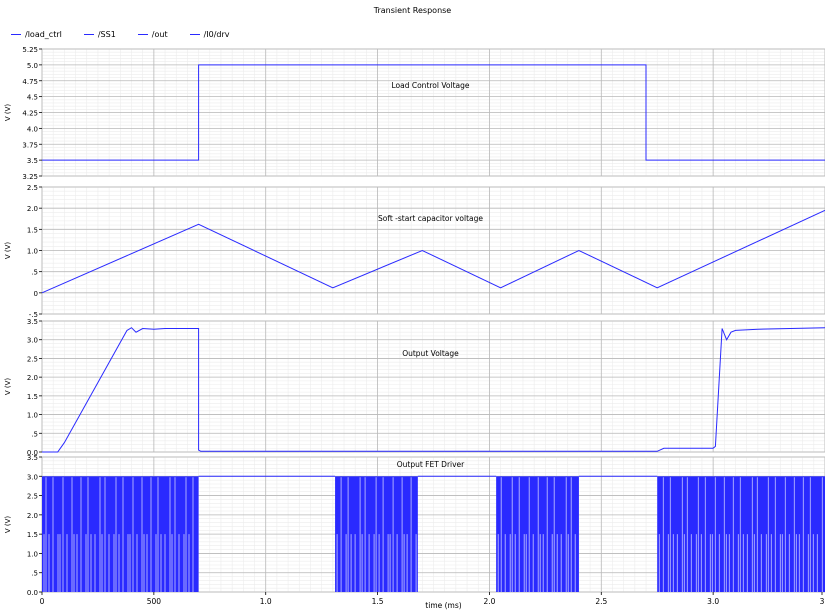  What do you see at coordinates (36, 294) in the screenshot?
I see `y-tick-label: 0` at bounding box center [36, 294].